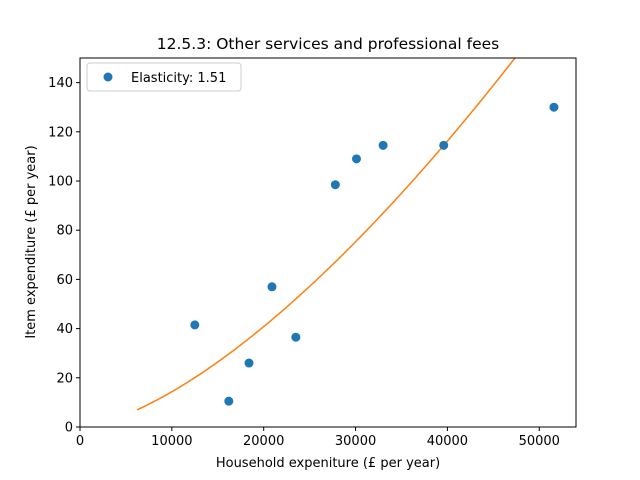 This screenshot has height=480, width=640. What do you see at coordinates (60, 83) in the screenshot?
I see `y-tick-label: 140` at bounding box center [60, 83].